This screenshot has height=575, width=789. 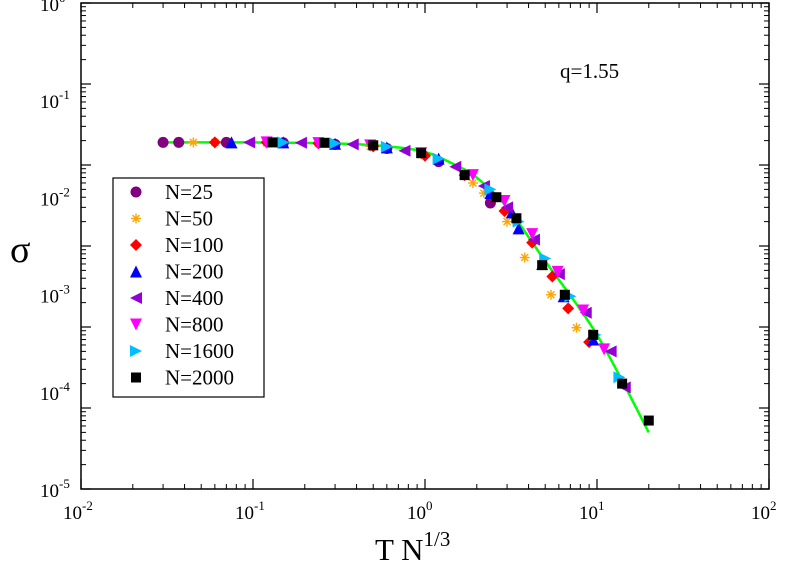 I want to click on x-tick-label: 10², so click(x=764, y=511).